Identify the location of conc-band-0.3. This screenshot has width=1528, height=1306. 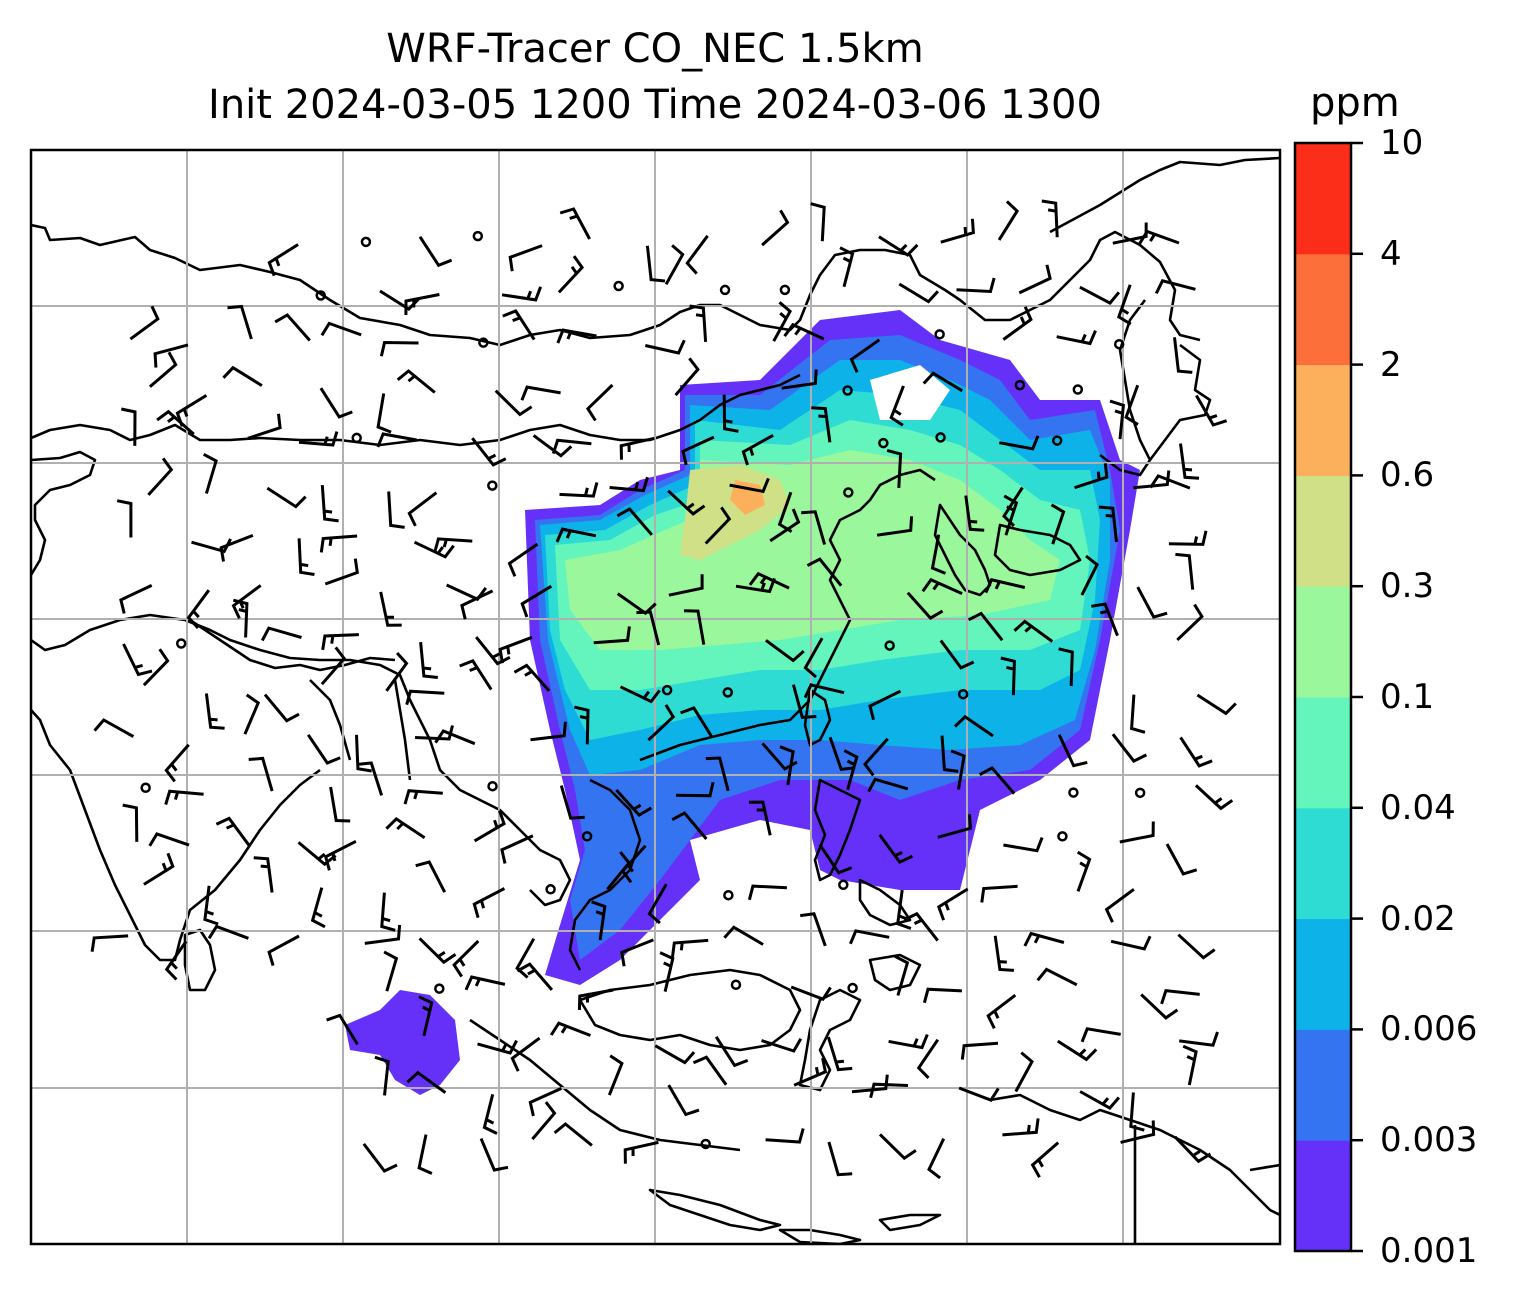
(735, 512).